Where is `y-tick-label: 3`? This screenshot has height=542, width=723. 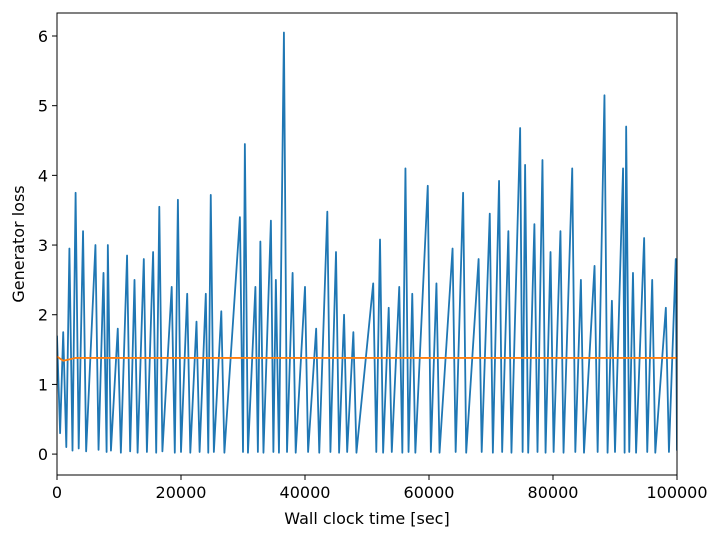 y-tick-label: 3 is located at coordinates (43, 245).